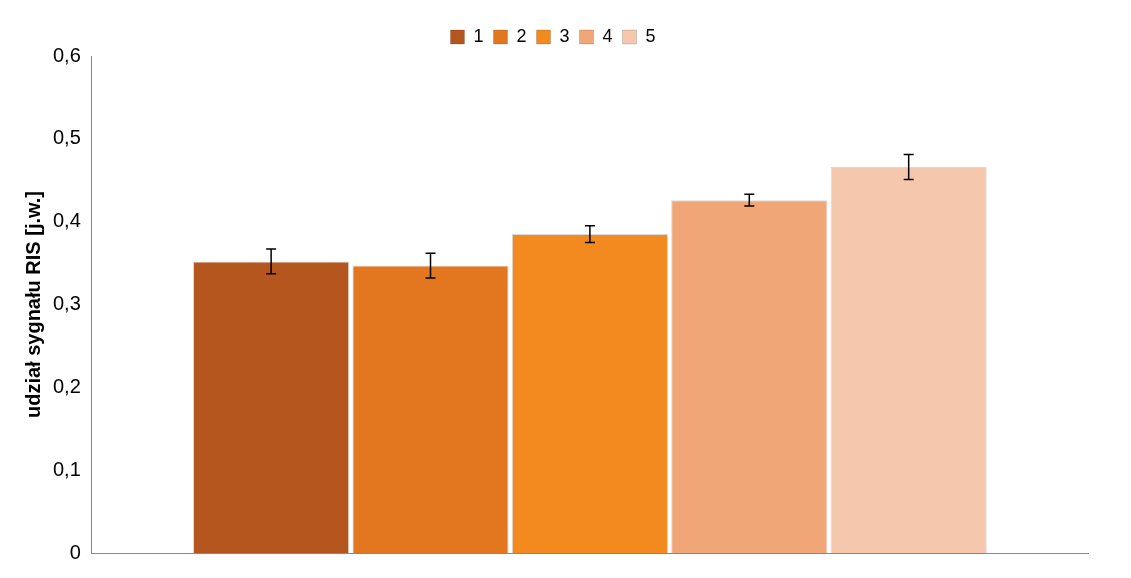 The image size is (1131, 578). What do you see at coordinates (607, 35) in the screenshot?
I see `legend-label: 4` at bounding box center [607, 35].